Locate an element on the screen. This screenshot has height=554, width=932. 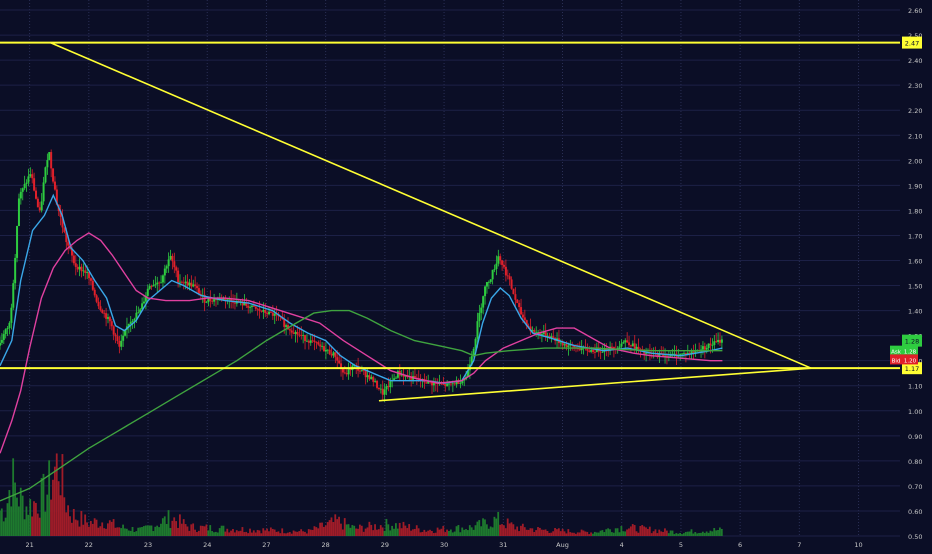
y-tick-label: 2.10 is located at coordinates (915, 136).